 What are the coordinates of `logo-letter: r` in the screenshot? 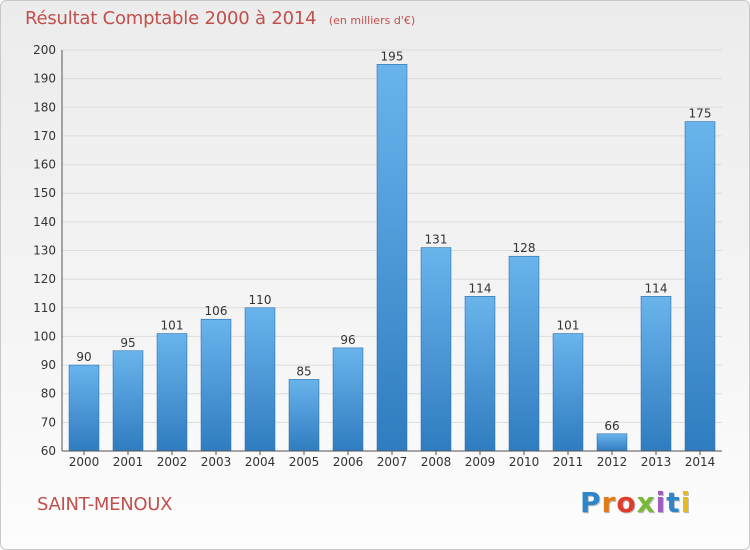 It's located at (609, 502).